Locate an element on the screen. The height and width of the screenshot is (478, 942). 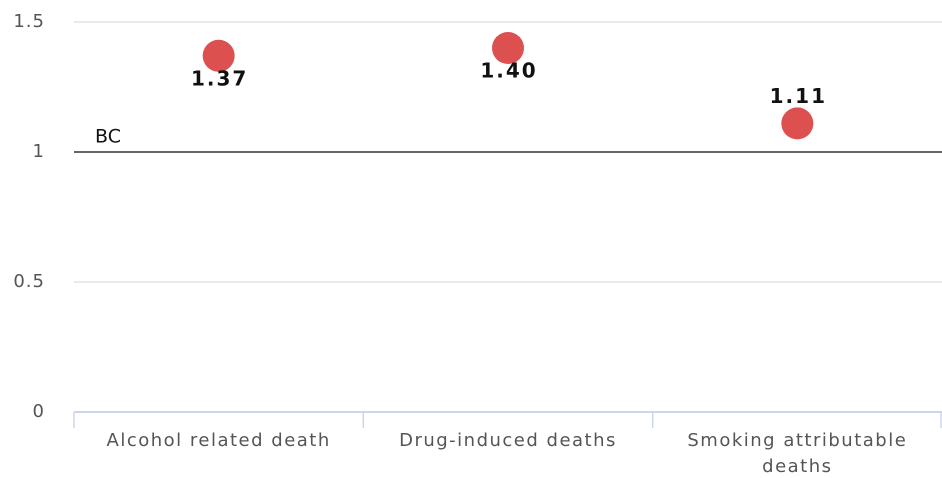
value-label: 1.40 is located at coordinates (508, 71).